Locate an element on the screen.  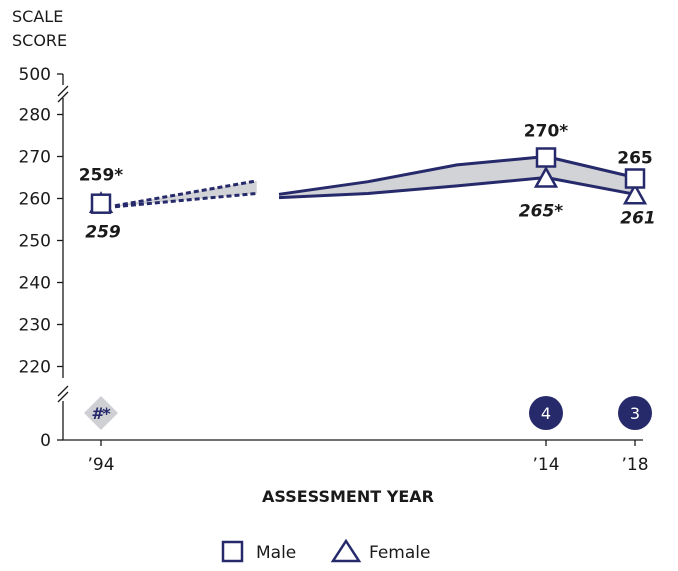
gap-diamond is located at coordinates (101, 413).